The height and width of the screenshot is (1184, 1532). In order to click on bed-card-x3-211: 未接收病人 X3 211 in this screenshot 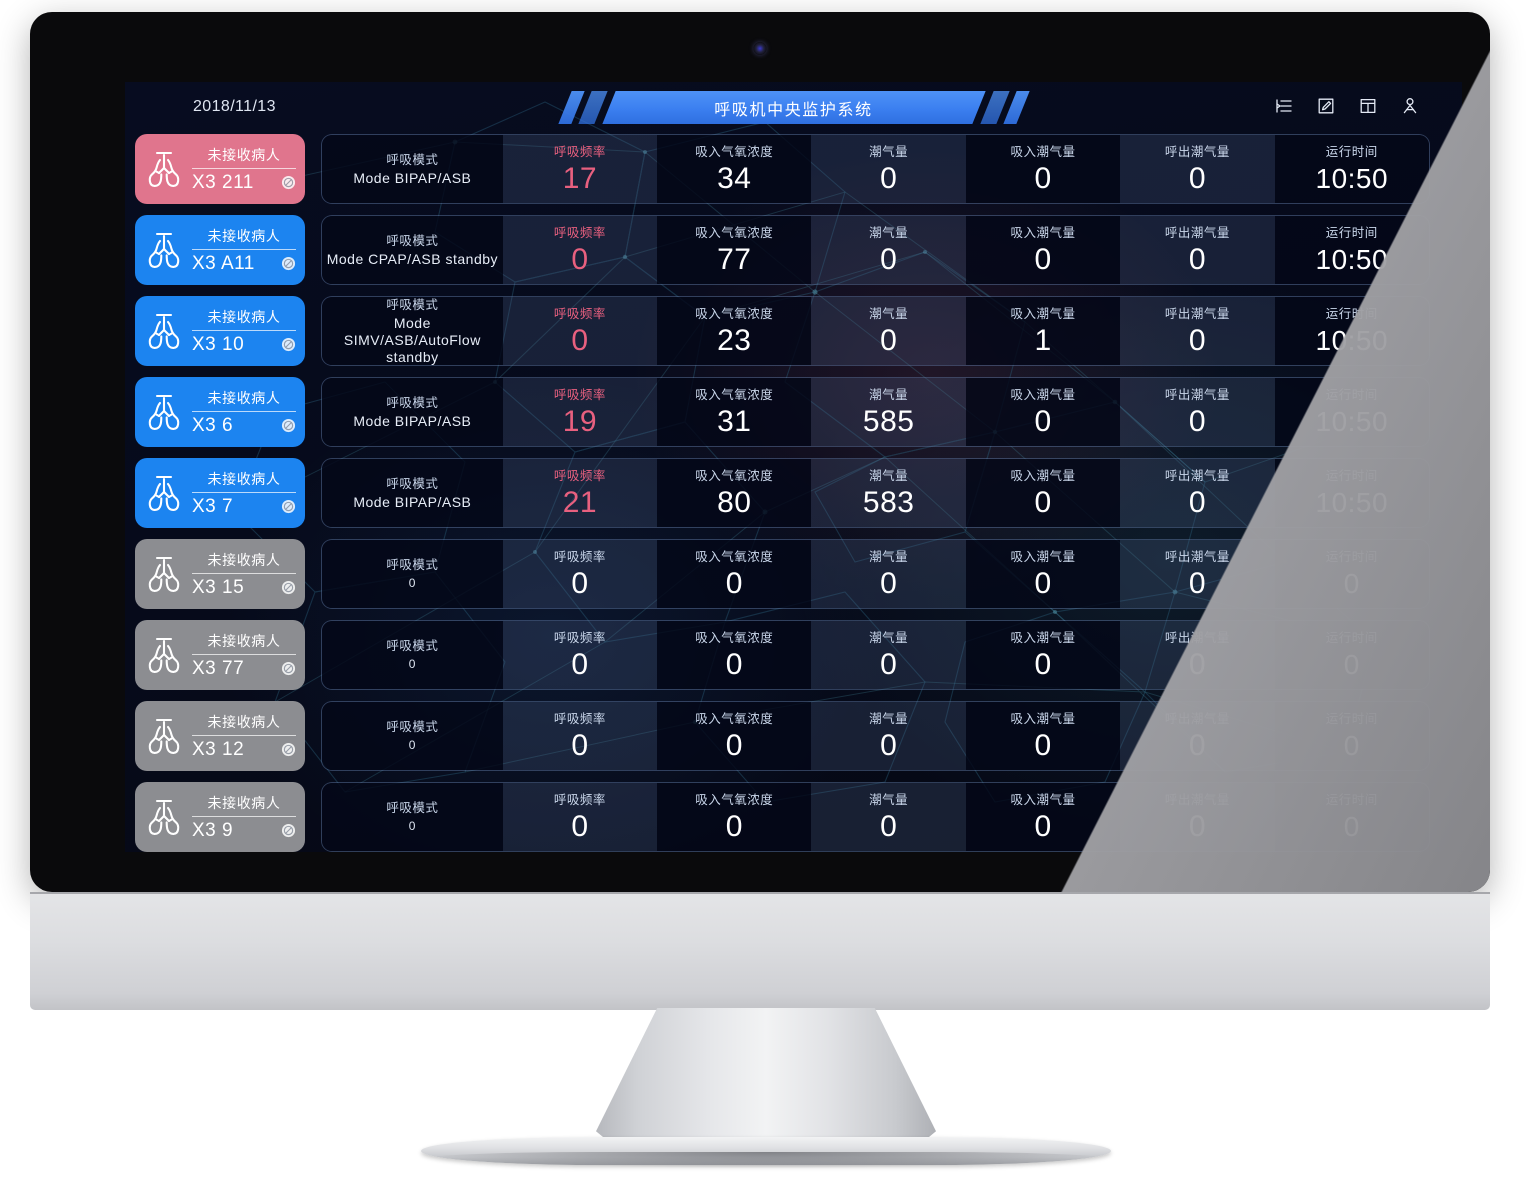, I will do `click(220, 169)`.